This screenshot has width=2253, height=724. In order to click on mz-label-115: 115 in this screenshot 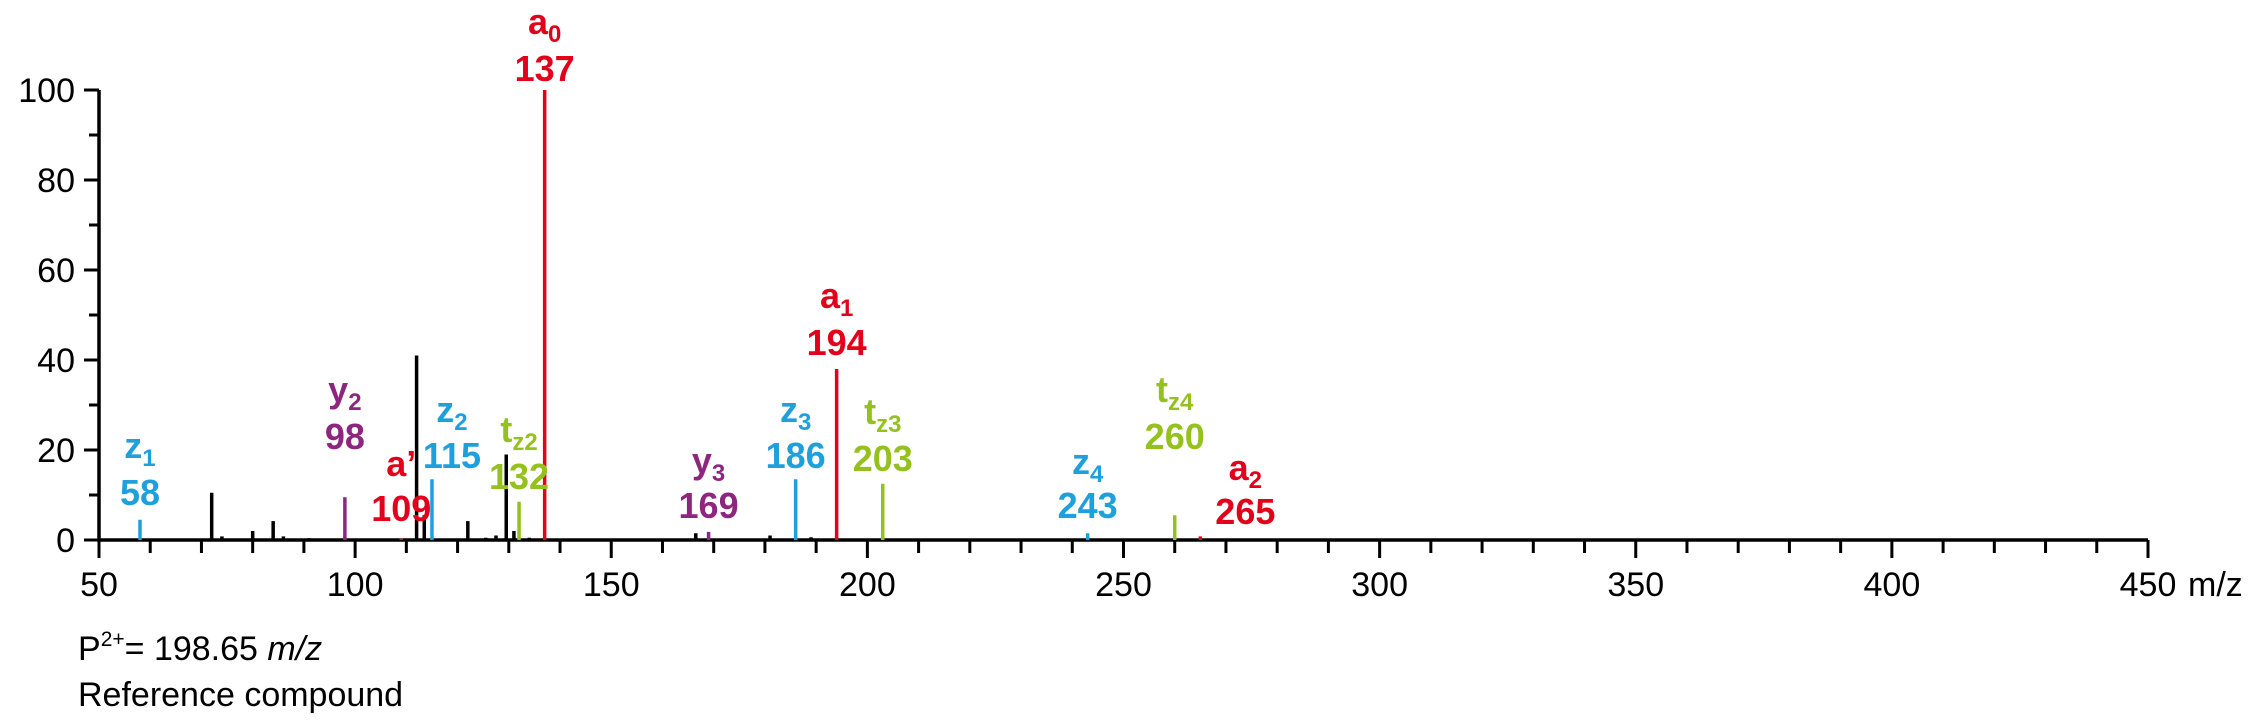, I will do `click(452, 455)`.